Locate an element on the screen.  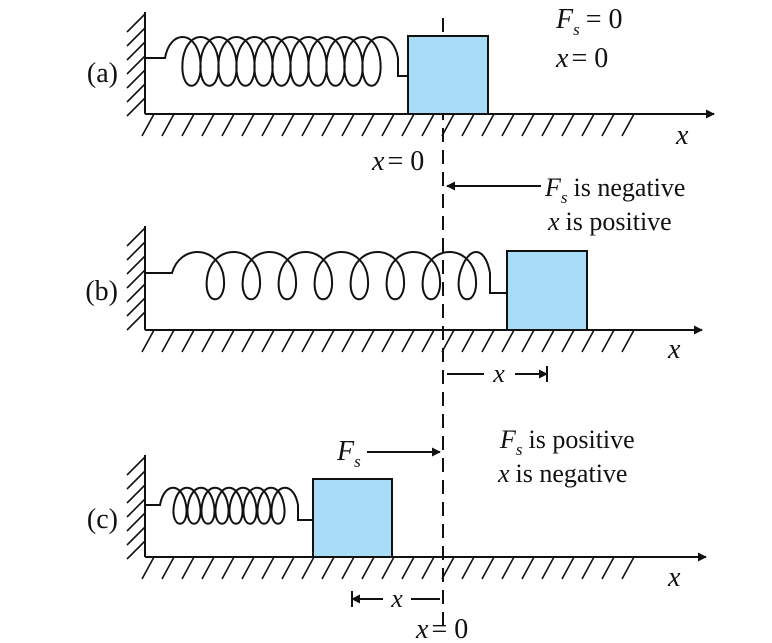
panel-a-block is located at coordinates (448, 75).